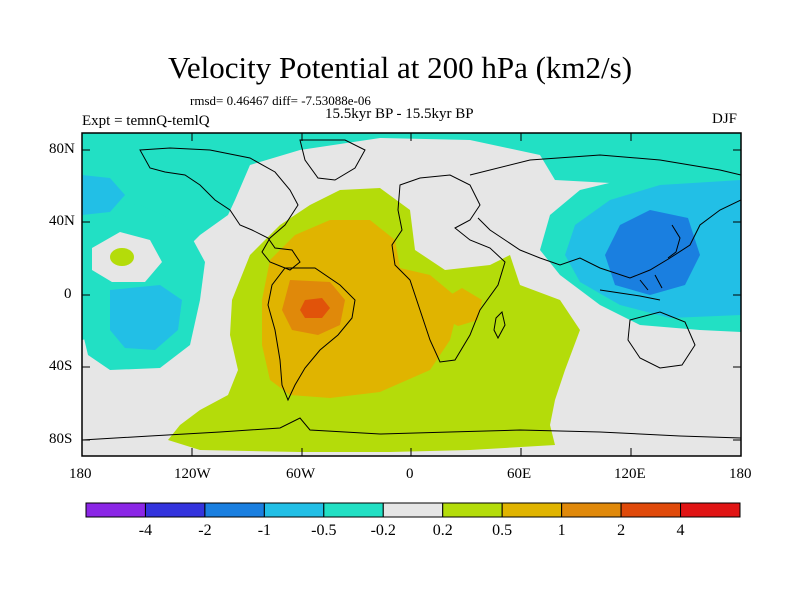  I want to click on experiment-label: Expt = temnQ-temlQ, so click(146, 121).